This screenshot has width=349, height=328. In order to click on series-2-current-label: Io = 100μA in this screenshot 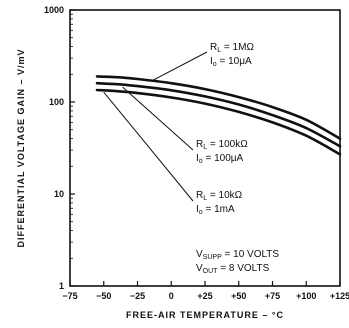, I will do `click(220, 159)`.